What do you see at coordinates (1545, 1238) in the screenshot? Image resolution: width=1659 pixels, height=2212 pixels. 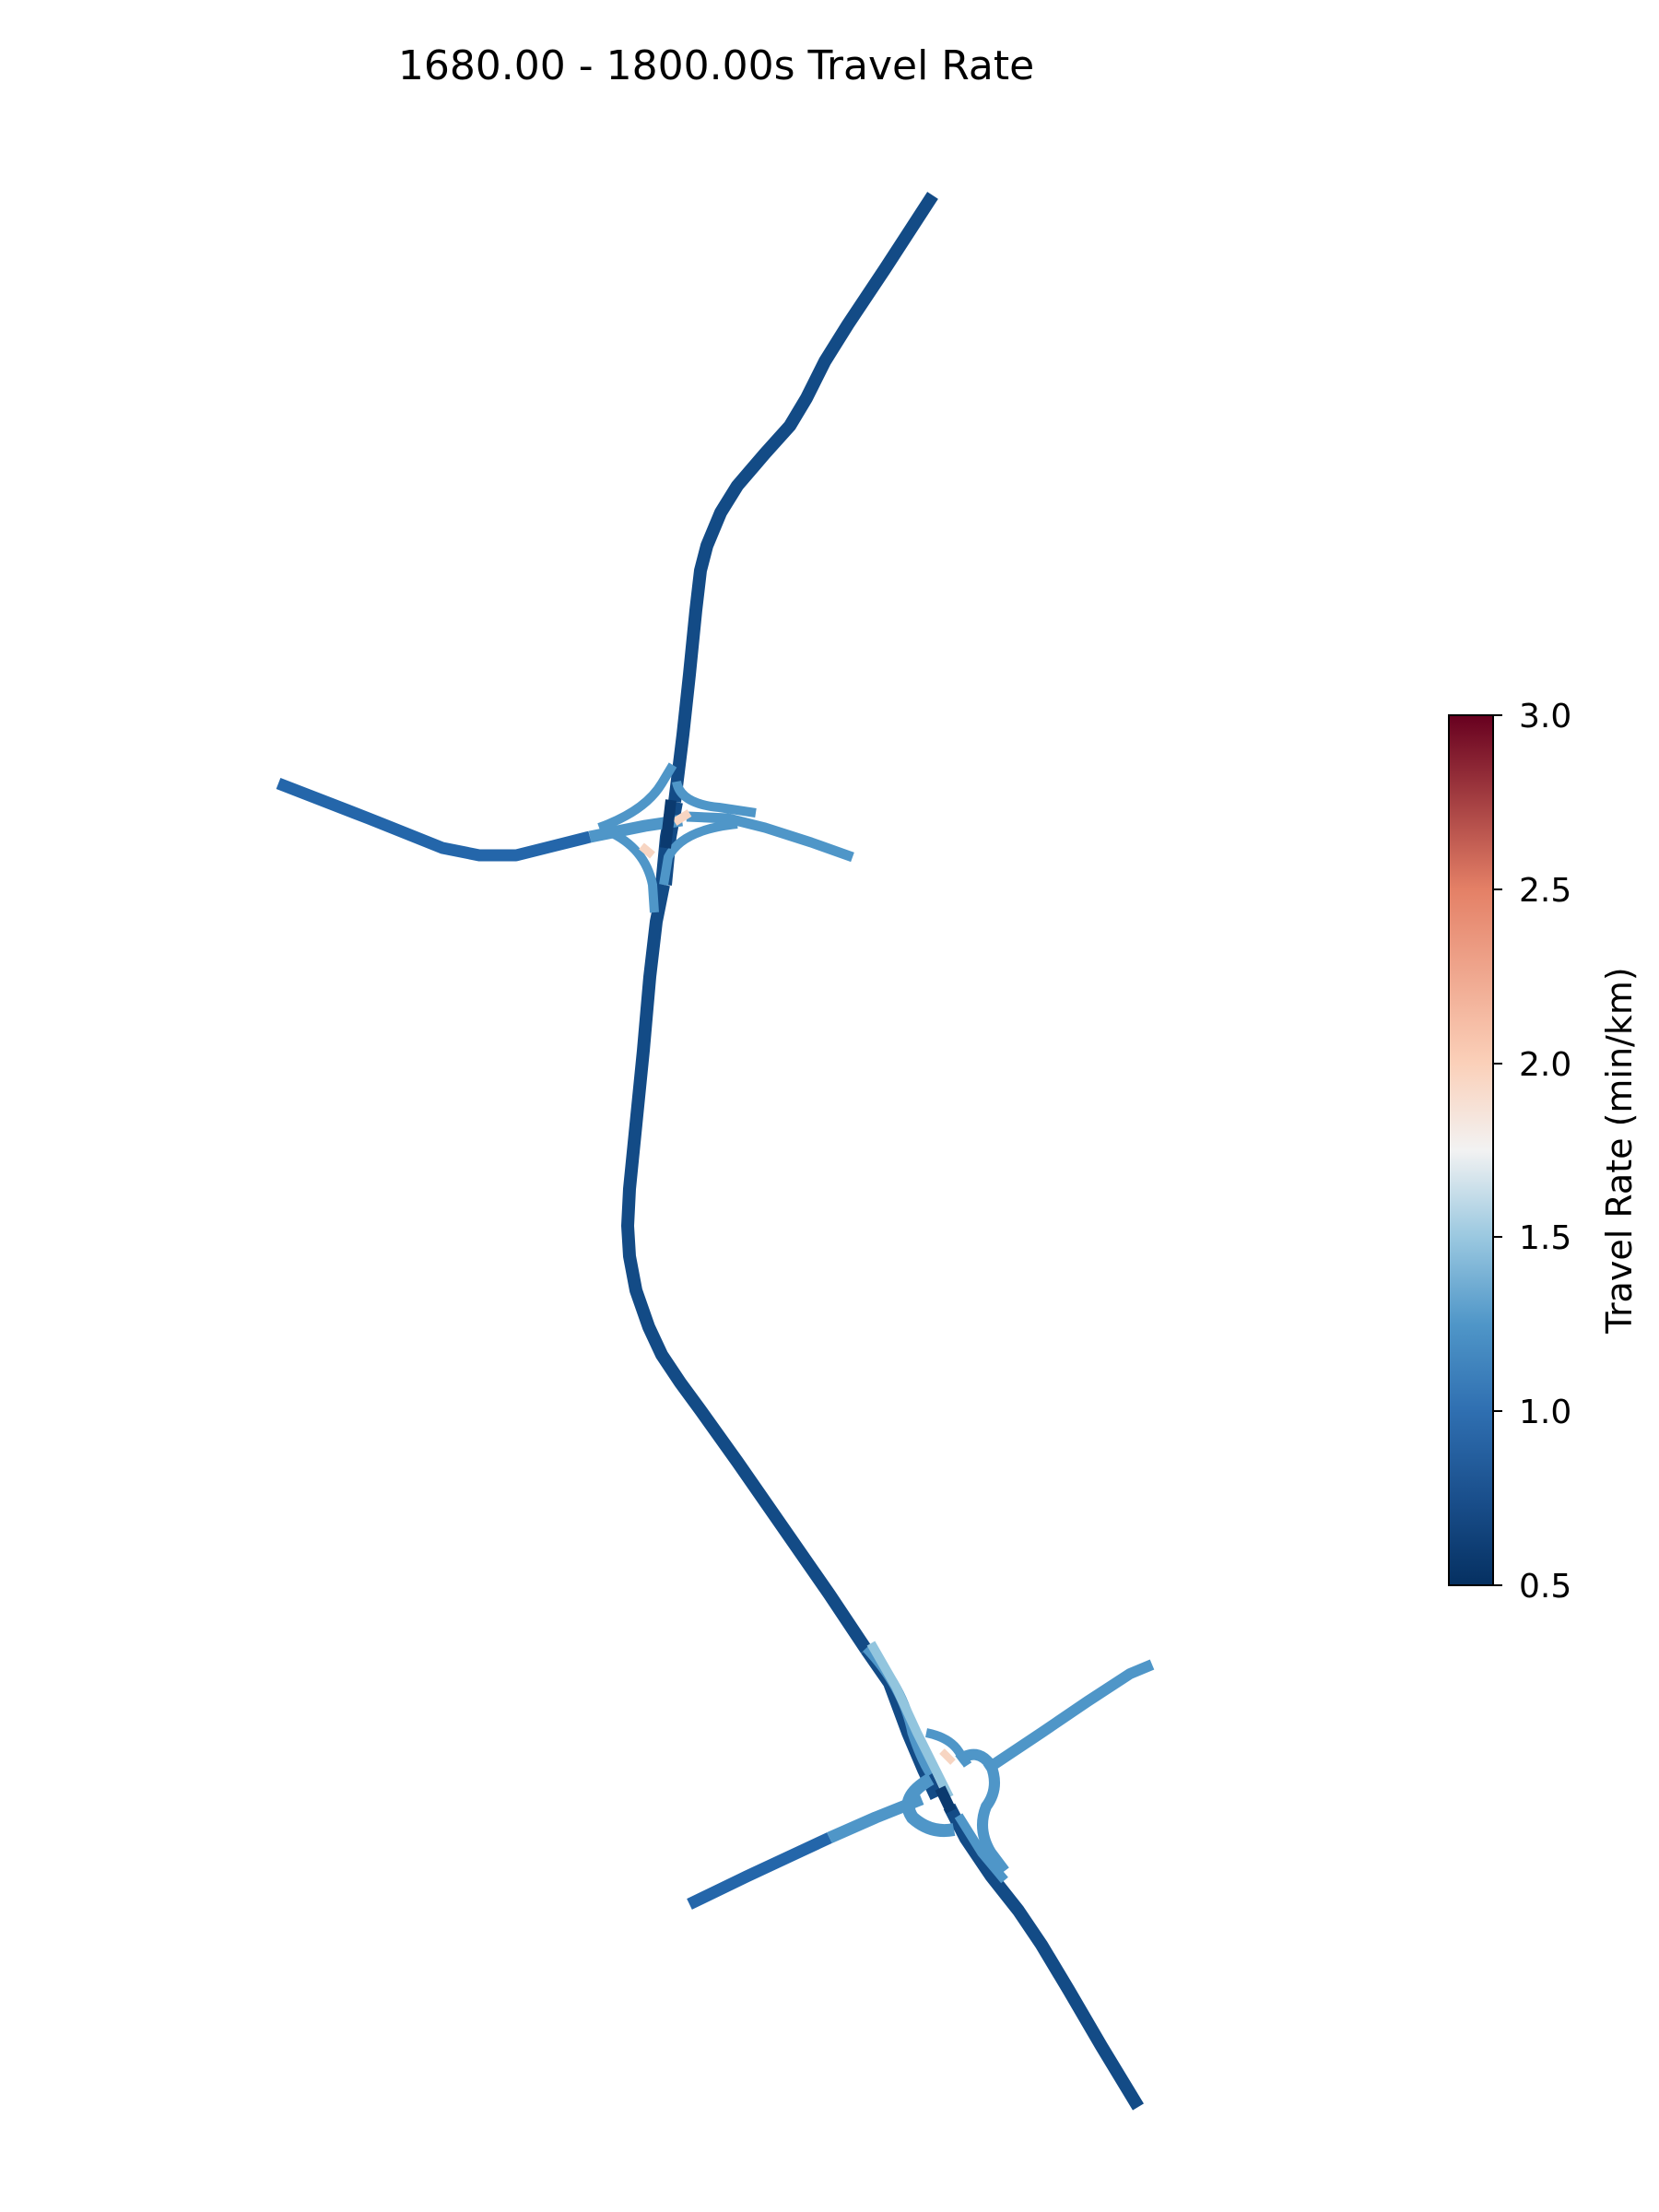 I see `colorbar-tick-label: 1.5` at bounding box center [1545, 1238].